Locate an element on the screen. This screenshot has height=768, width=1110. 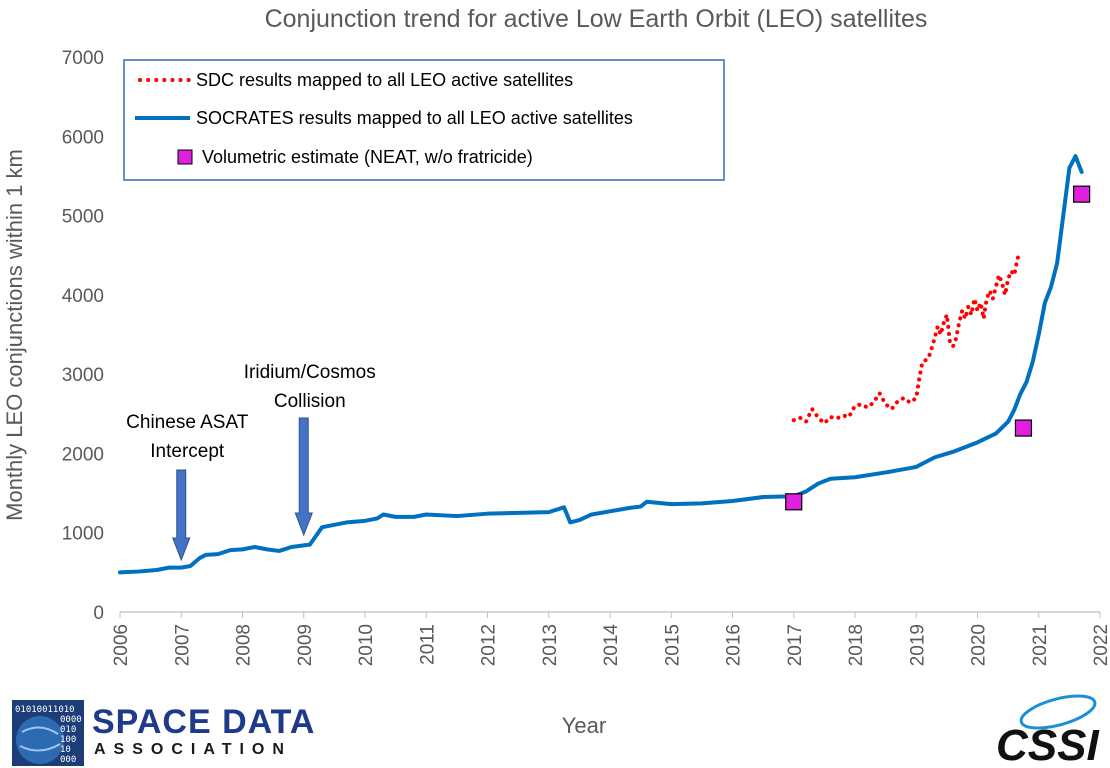
sda-binary-text: 01010011010 is located at coordinates (45, 710).